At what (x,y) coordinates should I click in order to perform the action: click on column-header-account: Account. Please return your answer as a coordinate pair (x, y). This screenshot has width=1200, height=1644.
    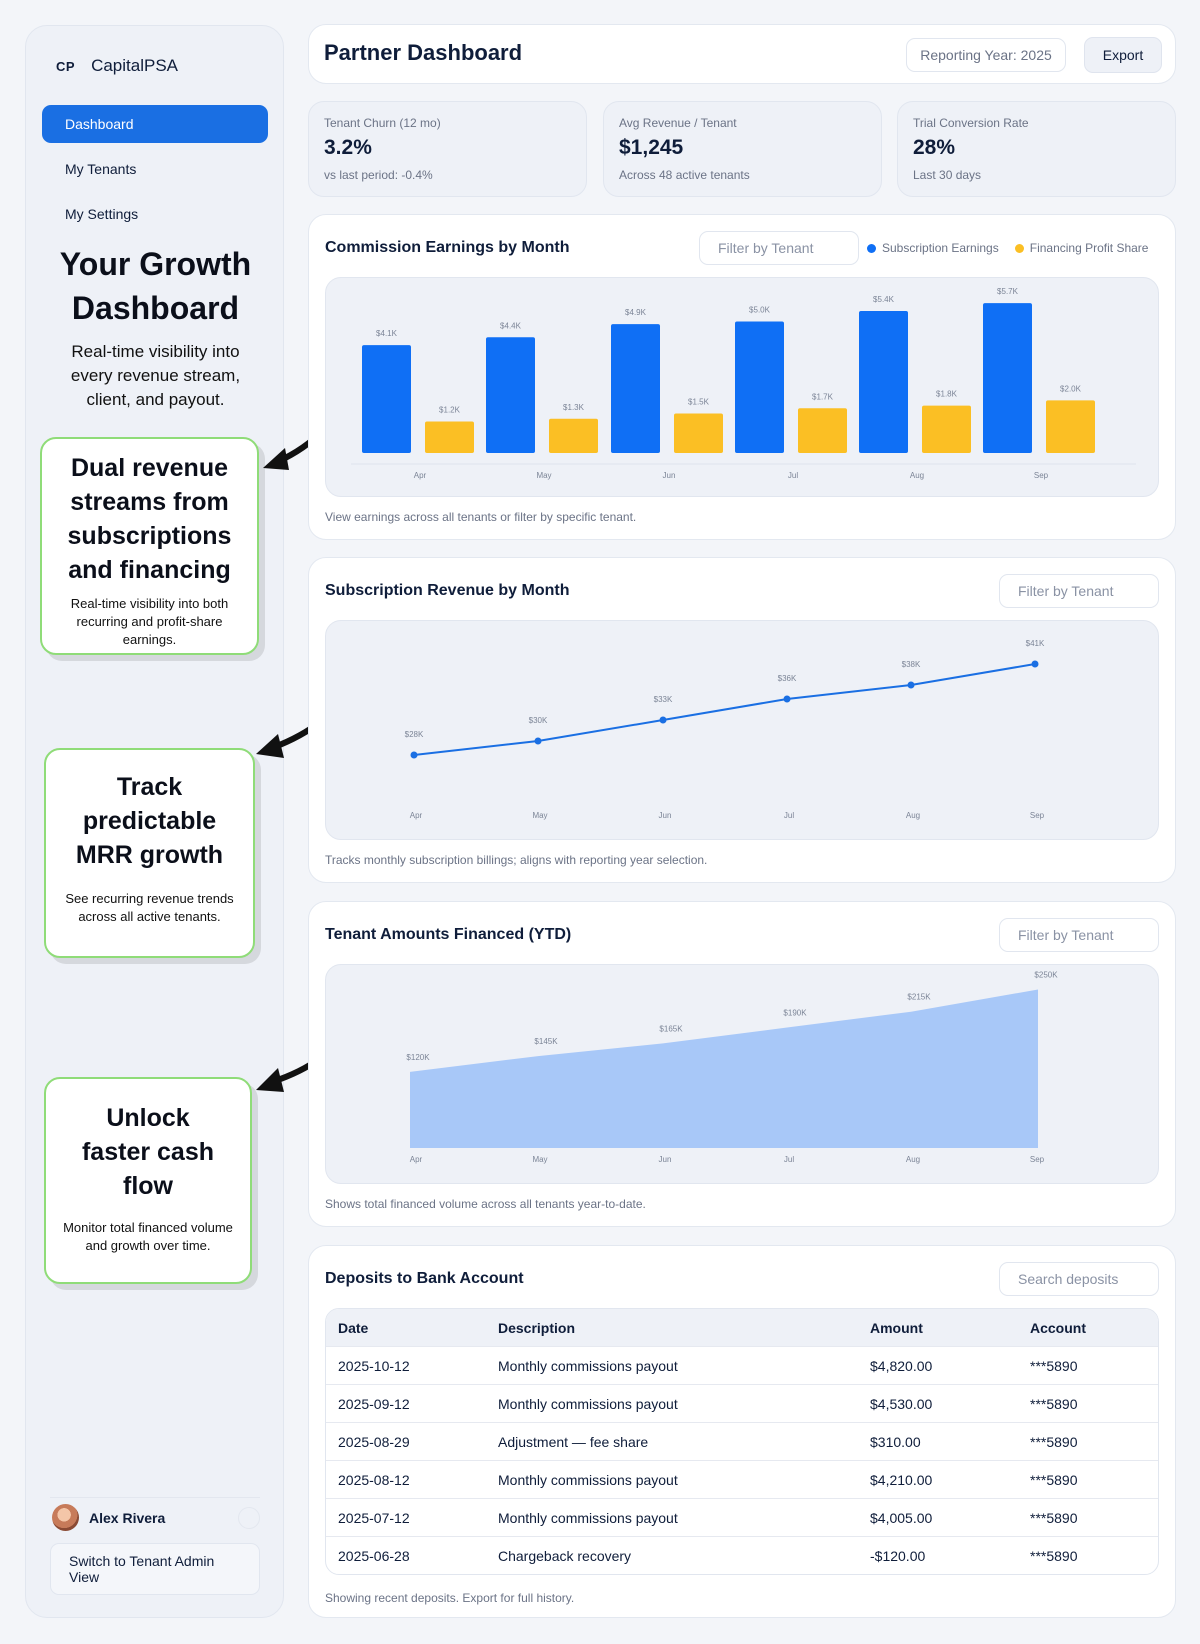
    Looking at the image, I should click on (1088, 1327).